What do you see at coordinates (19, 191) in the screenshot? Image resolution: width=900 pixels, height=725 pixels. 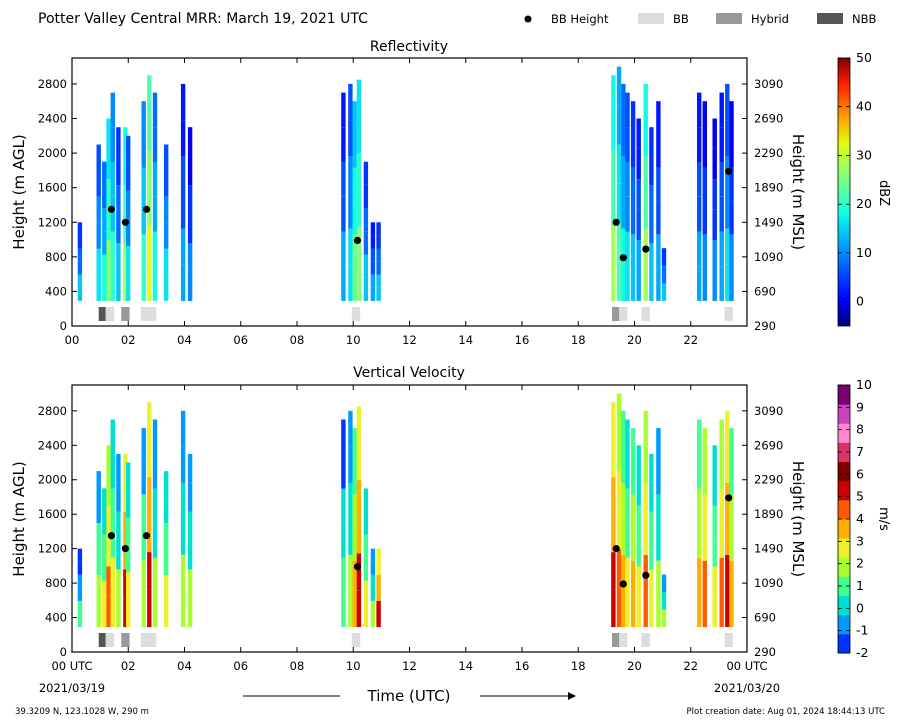 I see `reflectivity-y-axis-label: Height (m AGL)` at bounding box center [19, 191].